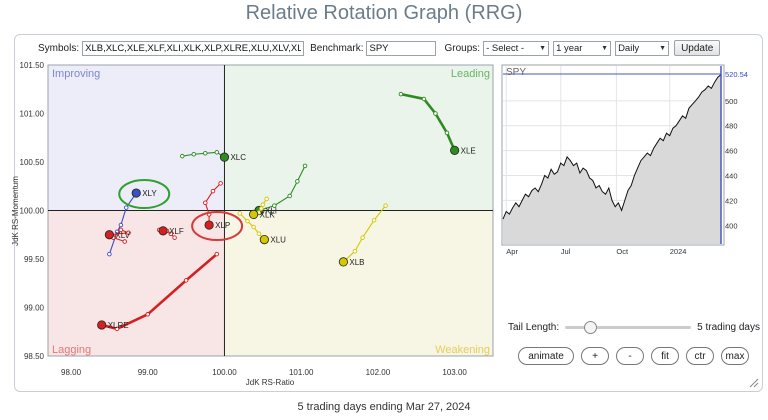 The width and height of the screenshot is (768, 420). Describe the element at coordinates (595, 356) in the screenshot. I see `zoom-in-button: +` at that location.